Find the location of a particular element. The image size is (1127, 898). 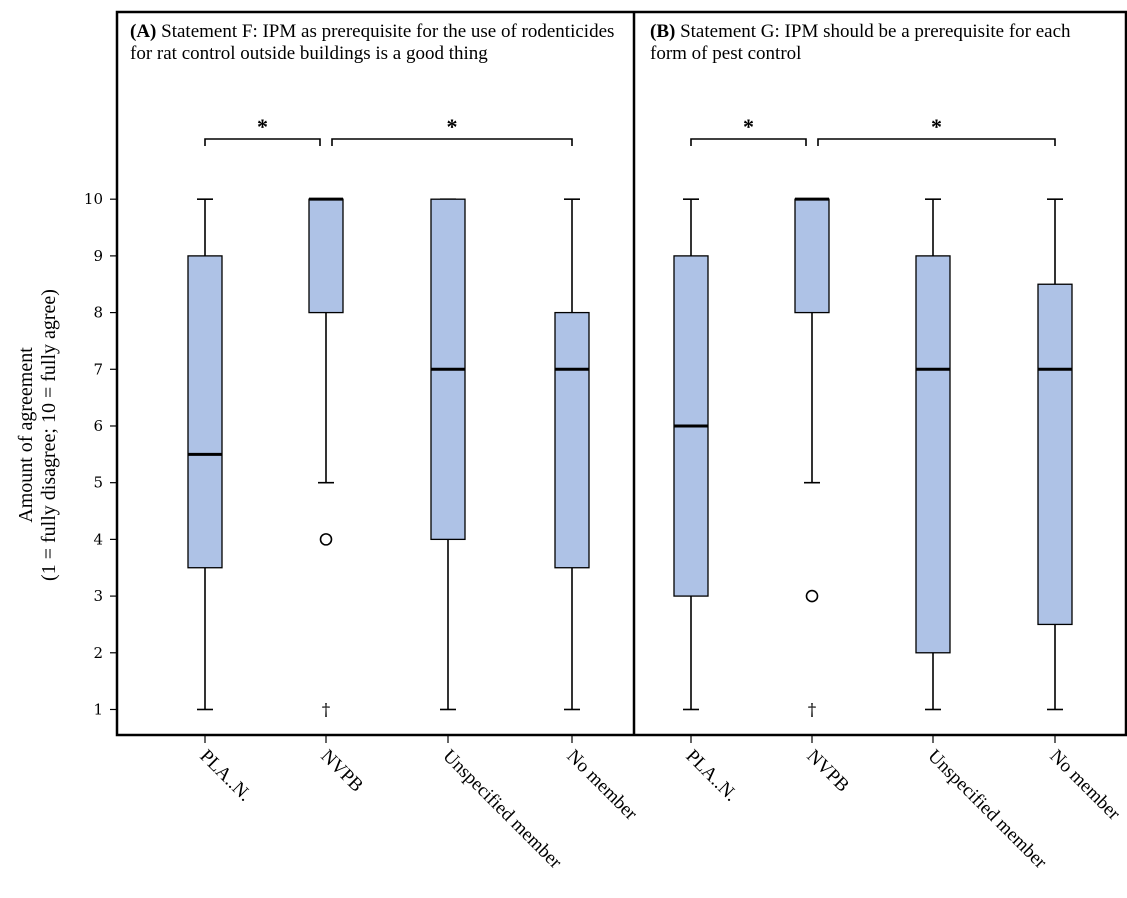

y-axis-title-line2: (1 = fully disagree; 10 = fully agree) is located at coordinates (49, 435).